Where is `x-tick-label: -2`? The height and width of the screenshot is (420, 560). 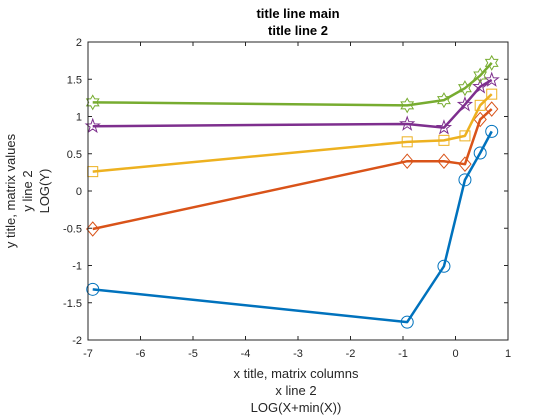
x-tick-label: -2 is located at coordinates (351, 354).